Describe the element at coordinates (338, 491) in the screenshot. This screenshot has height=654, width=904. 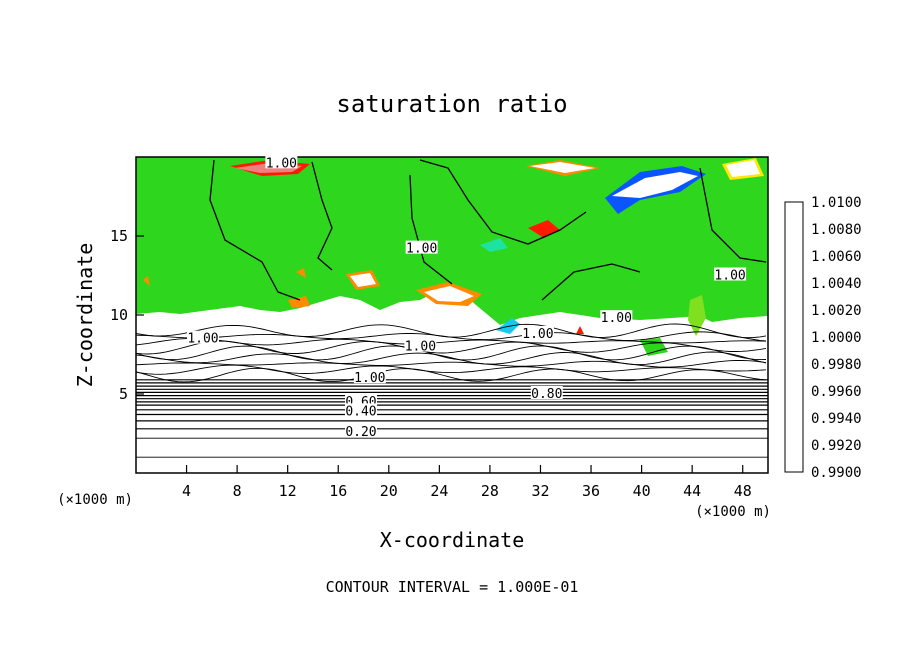
I see `x-tick-label: 16` at that location.